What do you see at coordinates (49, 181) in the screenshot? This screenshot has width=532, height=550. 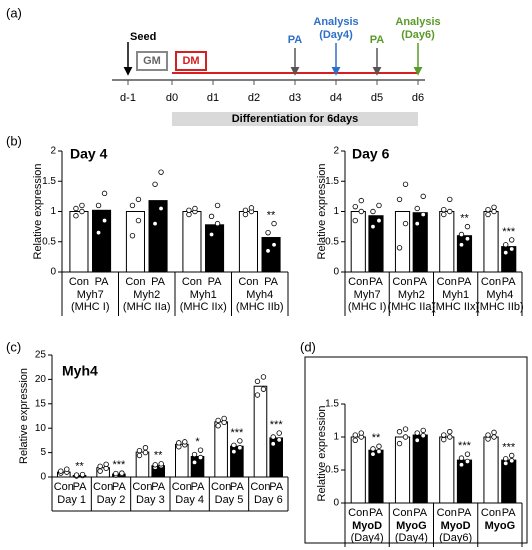 I see `y-tick-label: 1.5` at bounding box center [49, 181].